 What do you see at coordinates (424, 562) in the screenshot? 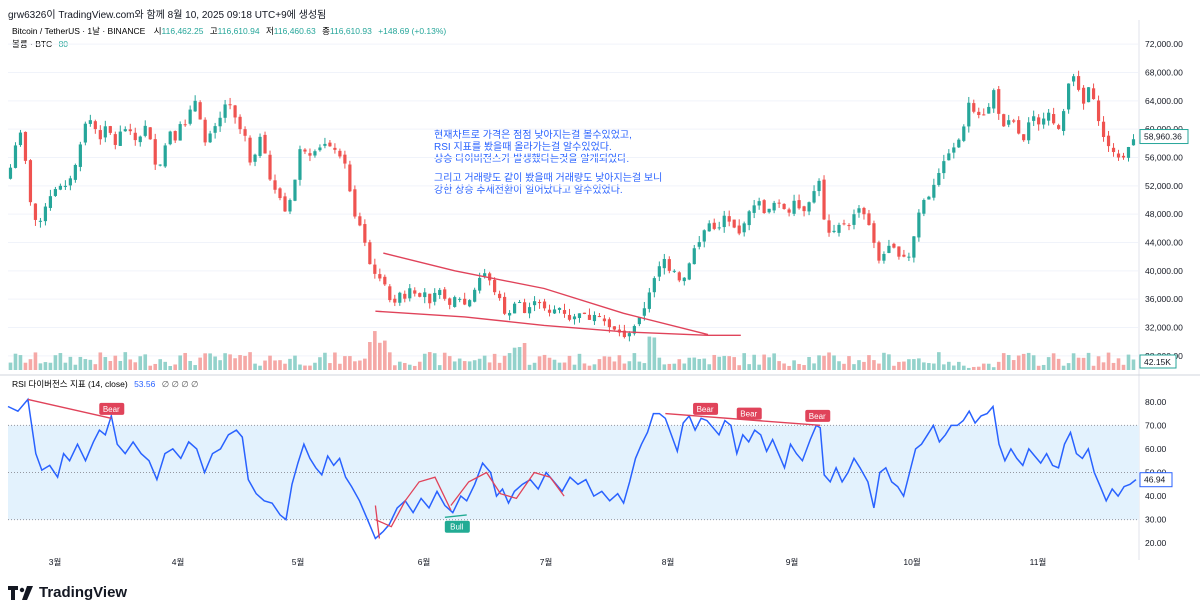
I see `time-tick: 6월` at bounding box center [424, 562].